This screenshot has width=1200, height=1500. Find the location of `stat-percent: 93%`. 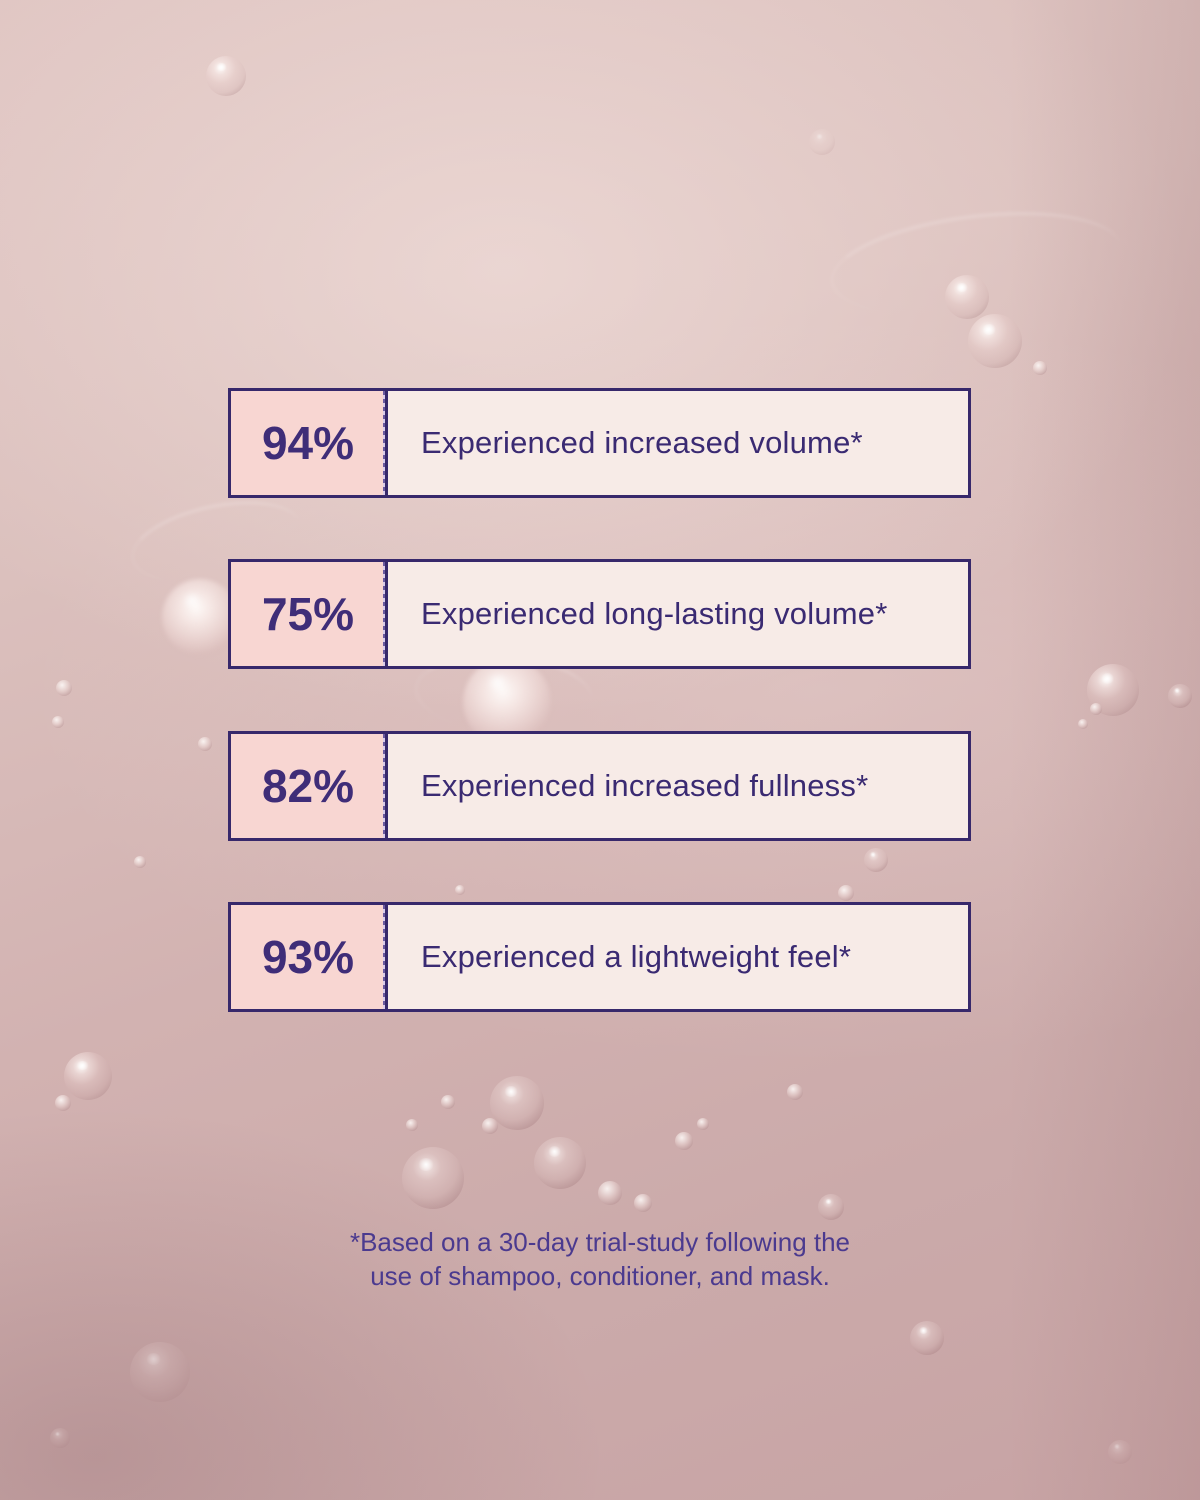

stat-percent: 93% is located at coordinates (309, 957).